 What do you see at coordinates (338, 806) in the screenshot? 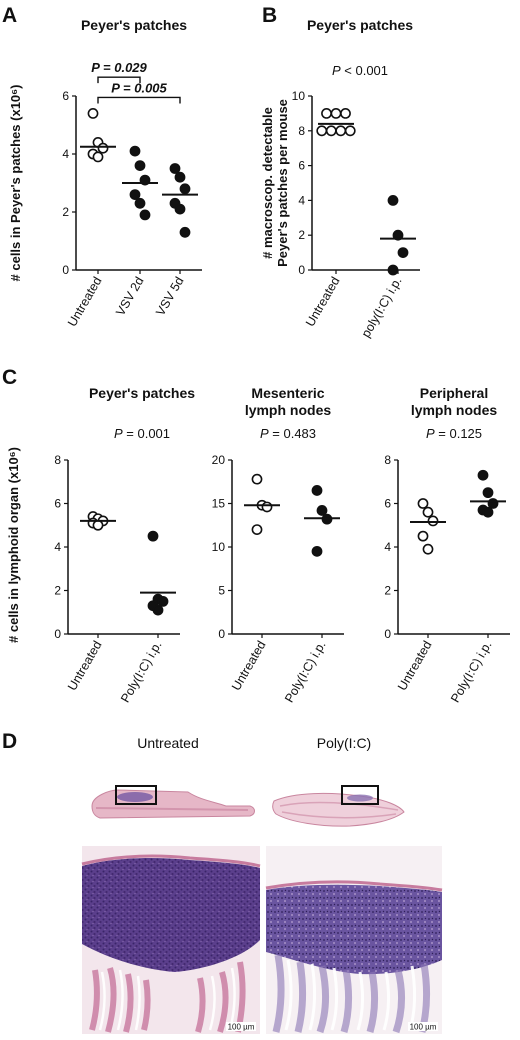
I see `overview-section-polyic` at bounding box center [338, 806].